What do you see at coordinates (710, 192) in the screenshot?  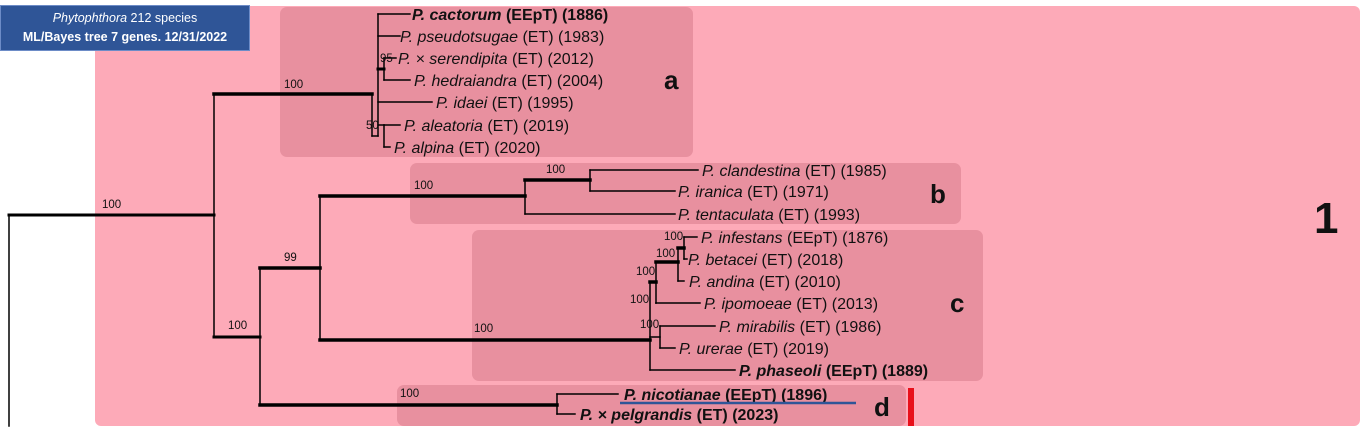 I see `taxon-species: P. iranica` at bounding box center [710, 192].